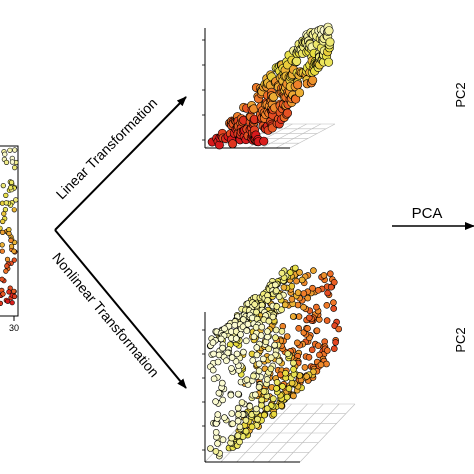 This screenshot has width=474, height=474. I want to click on nonlinear-3d-panel, so click(279, 363).